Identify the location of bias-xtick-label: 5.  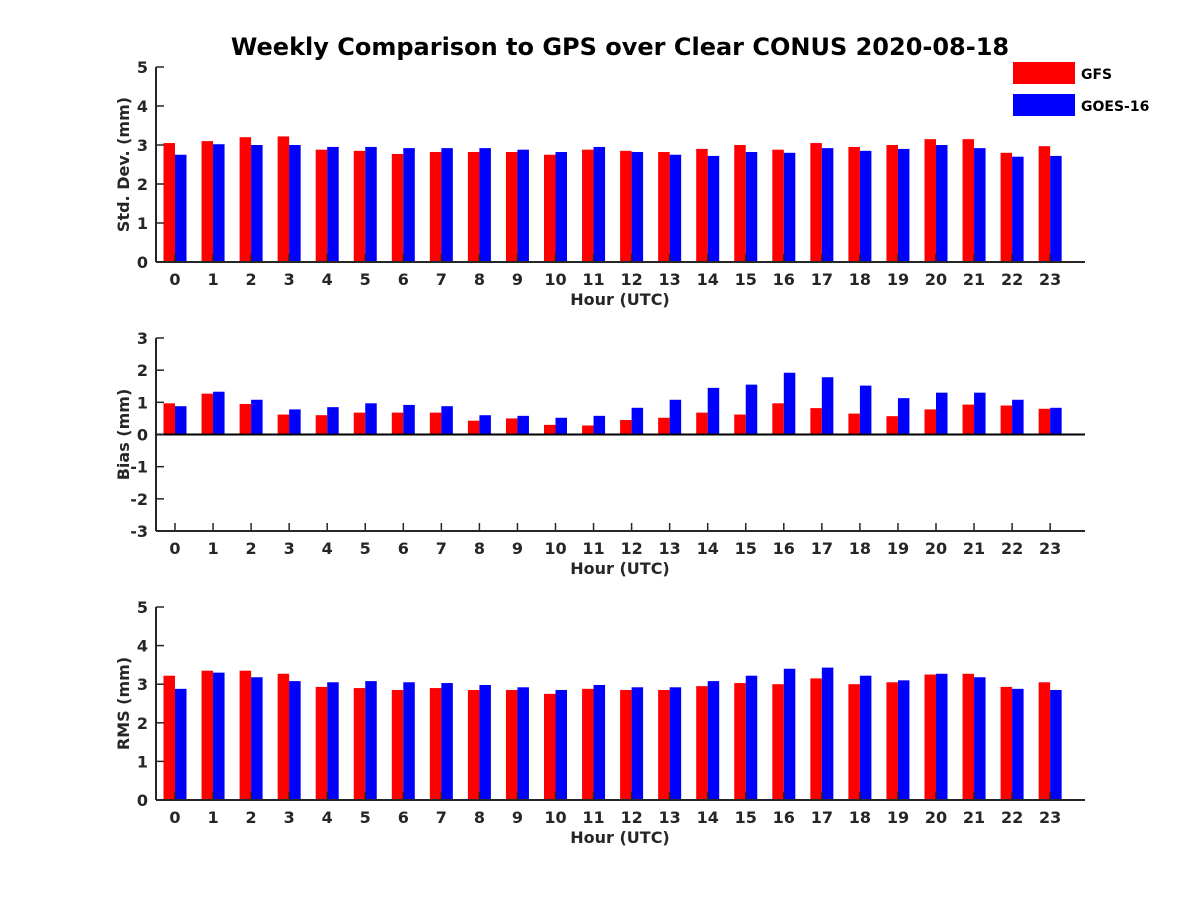
(365, 548).